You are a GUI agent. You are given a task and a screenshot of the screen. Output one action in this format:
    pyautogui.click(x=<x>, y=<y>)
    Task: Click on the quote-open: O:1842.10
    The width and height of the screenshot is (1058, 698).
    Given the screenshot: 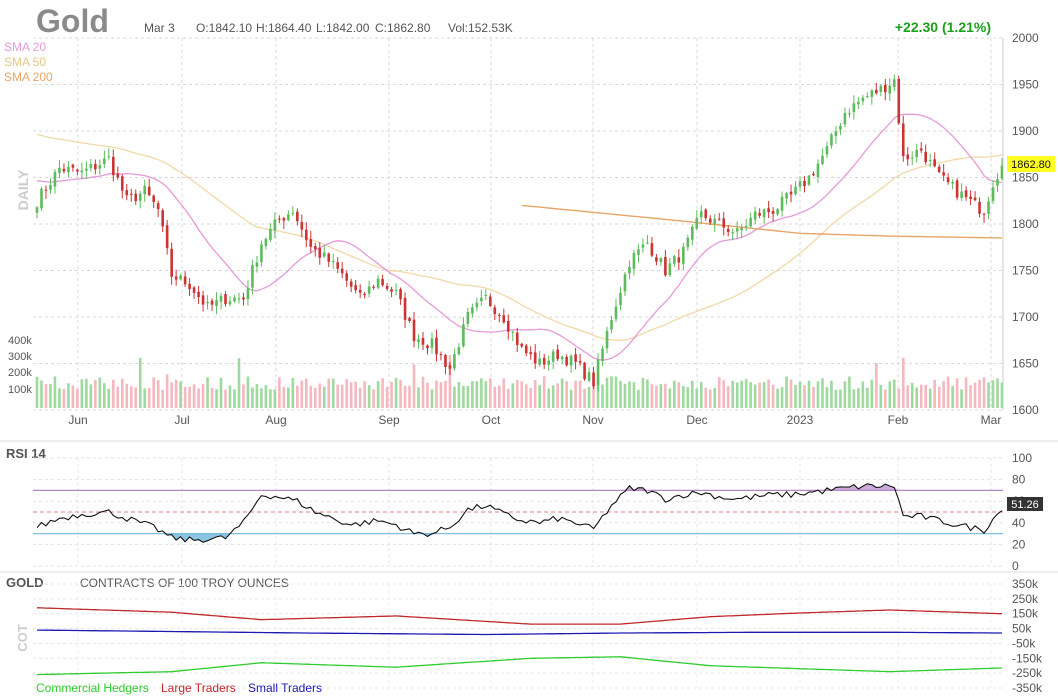 What is the action you would take?
    pyautogui.click(x=224, y=28)
    